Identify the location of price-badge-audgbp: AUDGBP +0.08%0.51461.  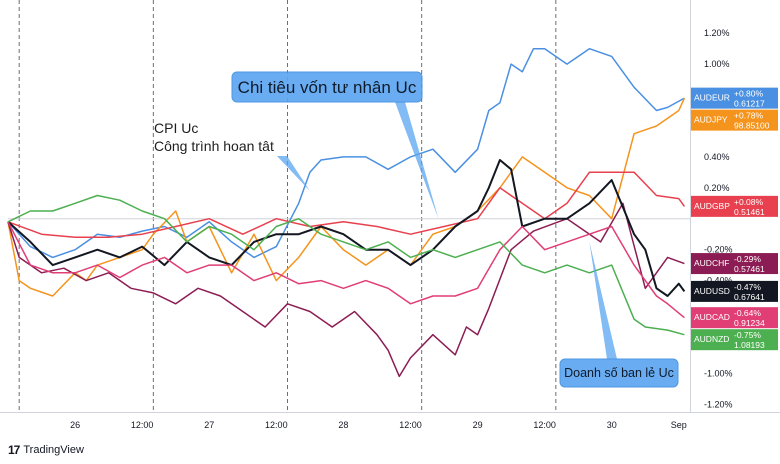
(734, 206).